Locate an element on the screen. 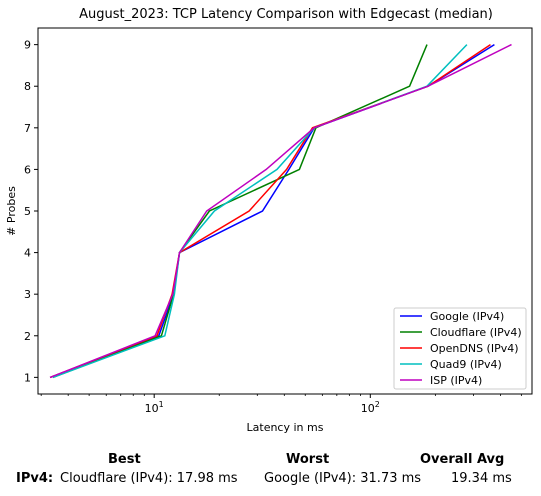 Image resolution: width=541 pixels, height=496 pixels. legend-entry: OpenDNS (IPv4) is located at coordinates (474, 348).